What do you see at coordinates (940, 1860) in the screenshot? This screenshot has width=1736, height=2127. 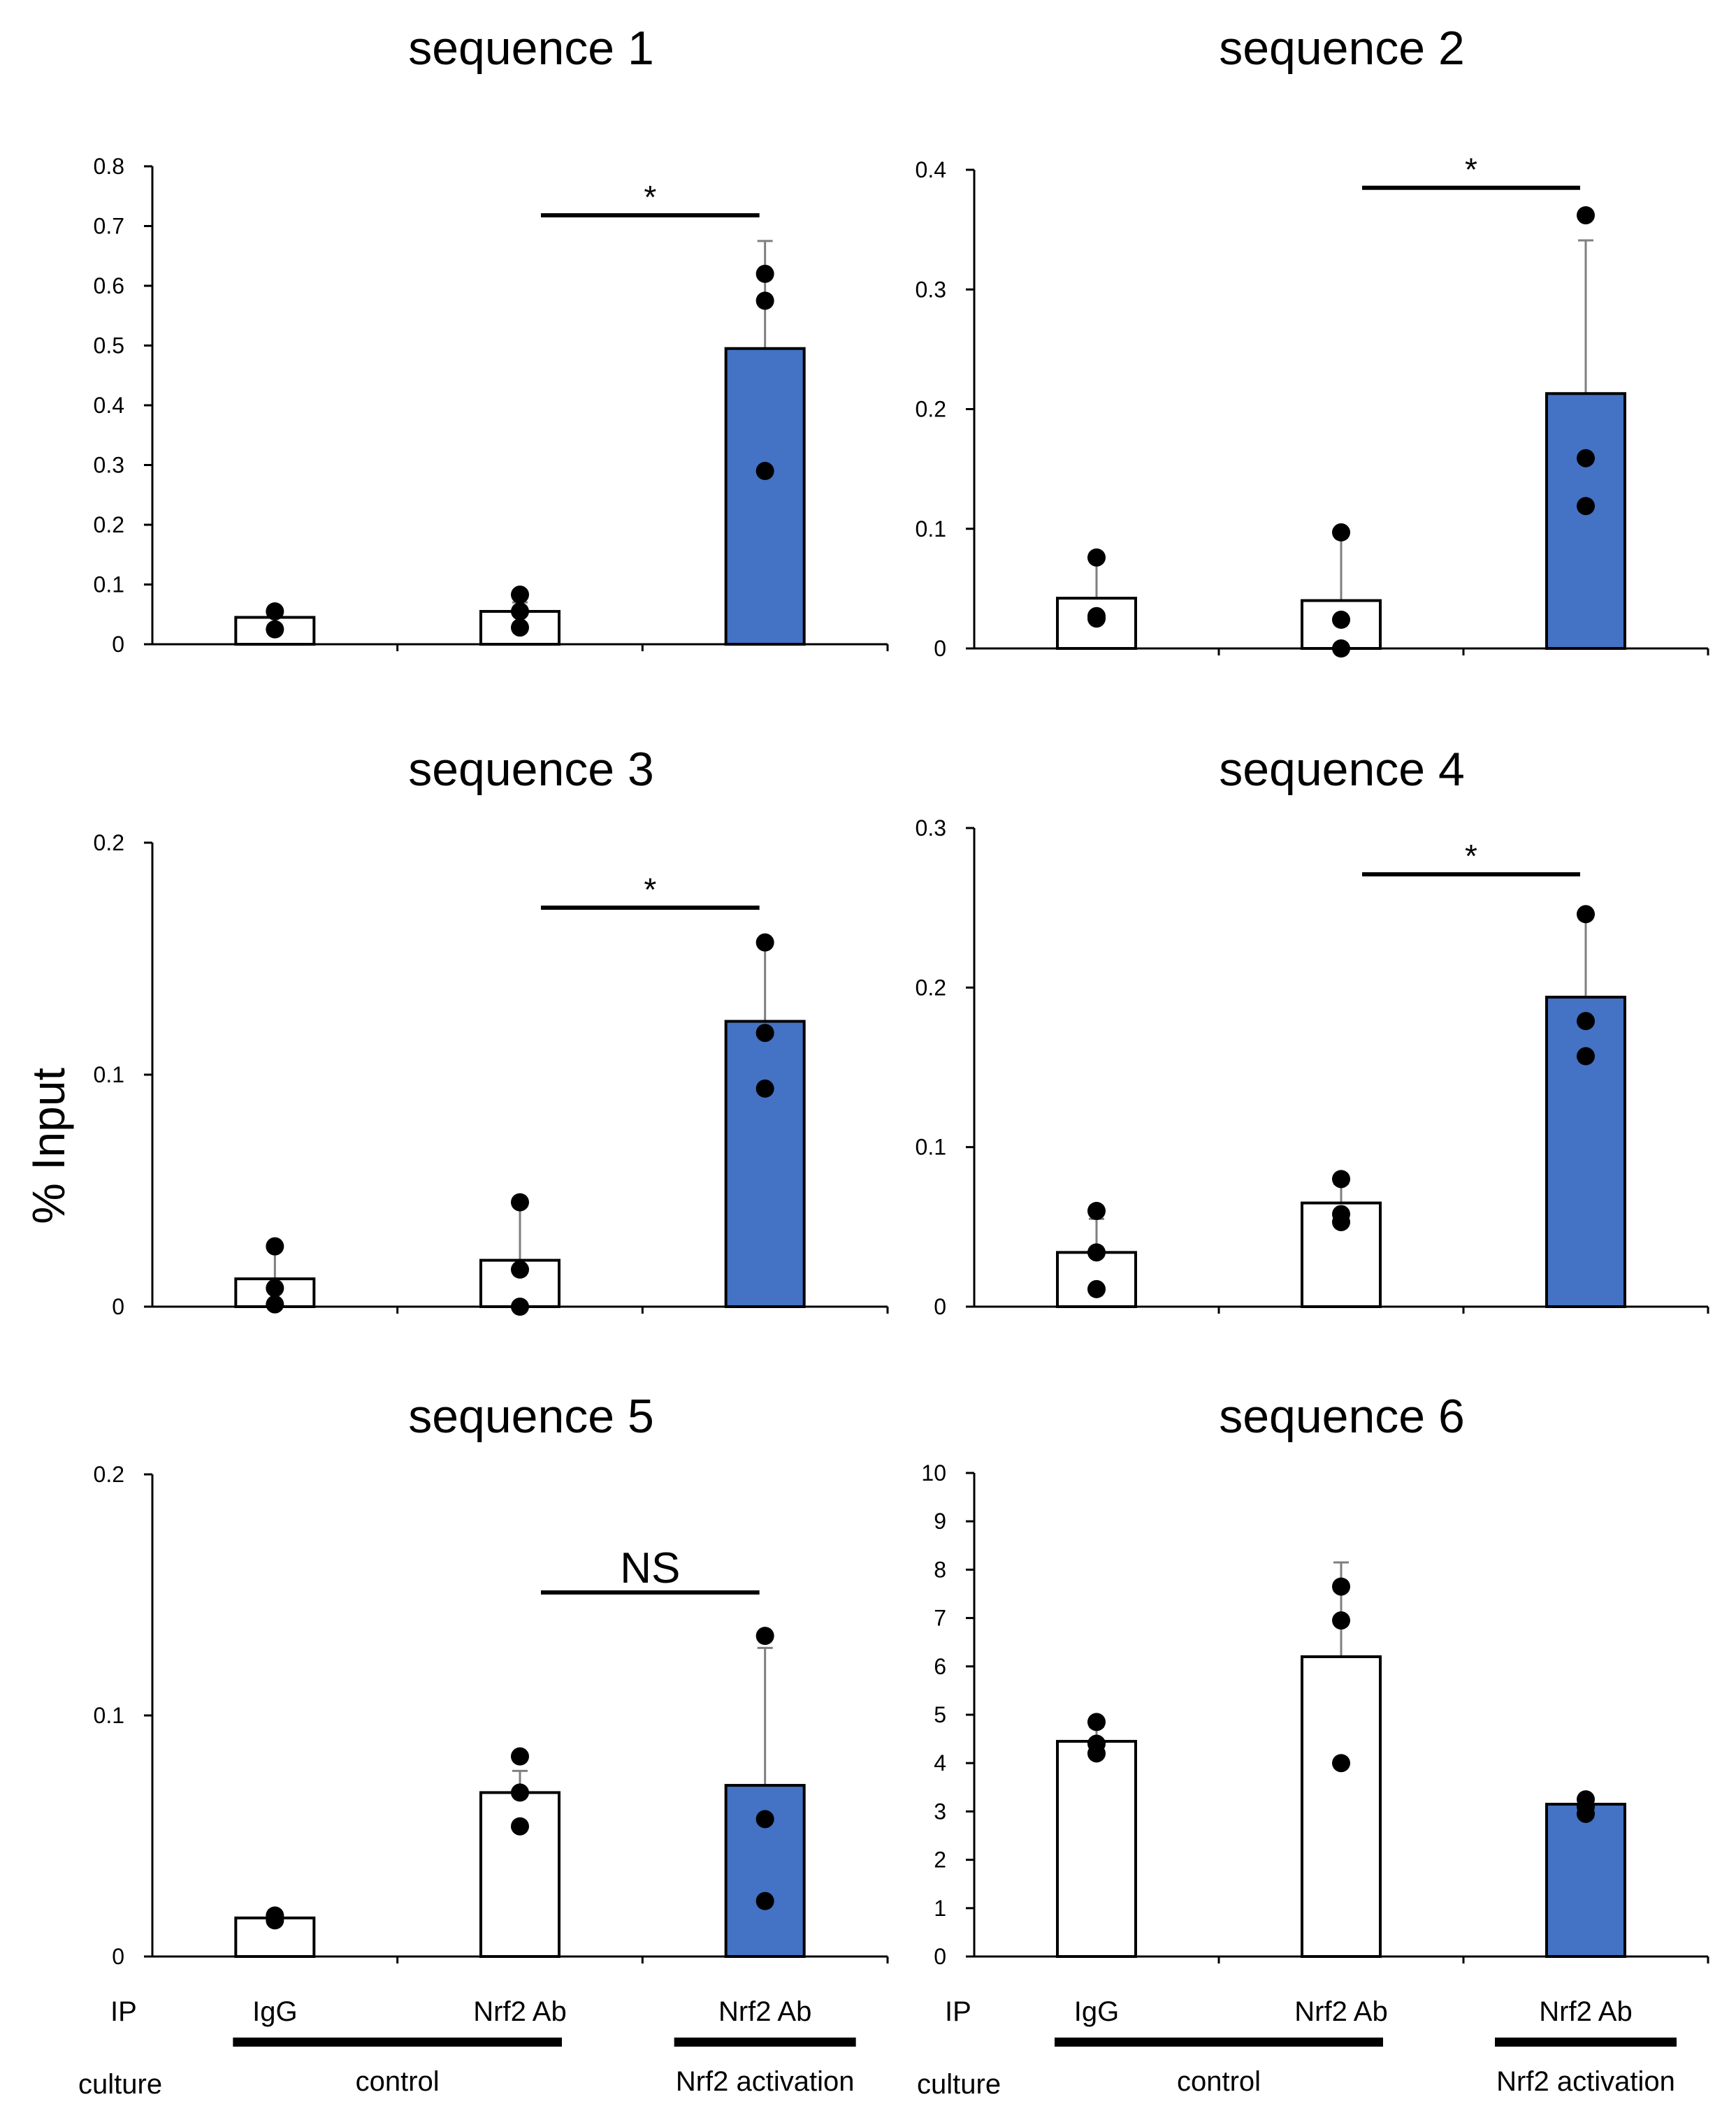 I see `y-tick-label: 2` at bounding box center [940, 1860].